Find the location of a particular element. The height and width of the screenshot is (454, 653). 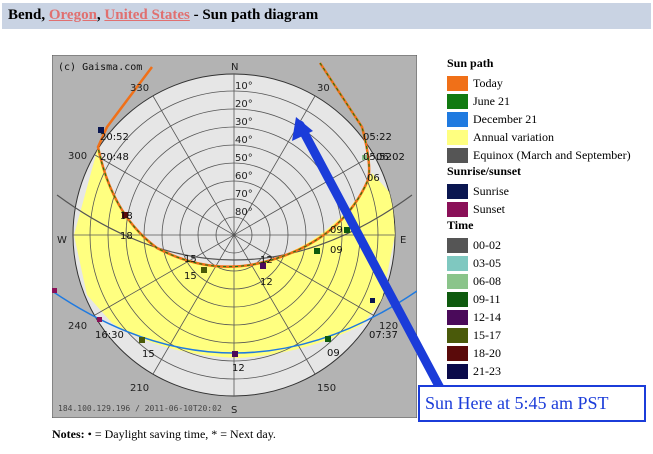

legend-header-sunrise: Sunrise/sunset is located at coordinates (484, 171).